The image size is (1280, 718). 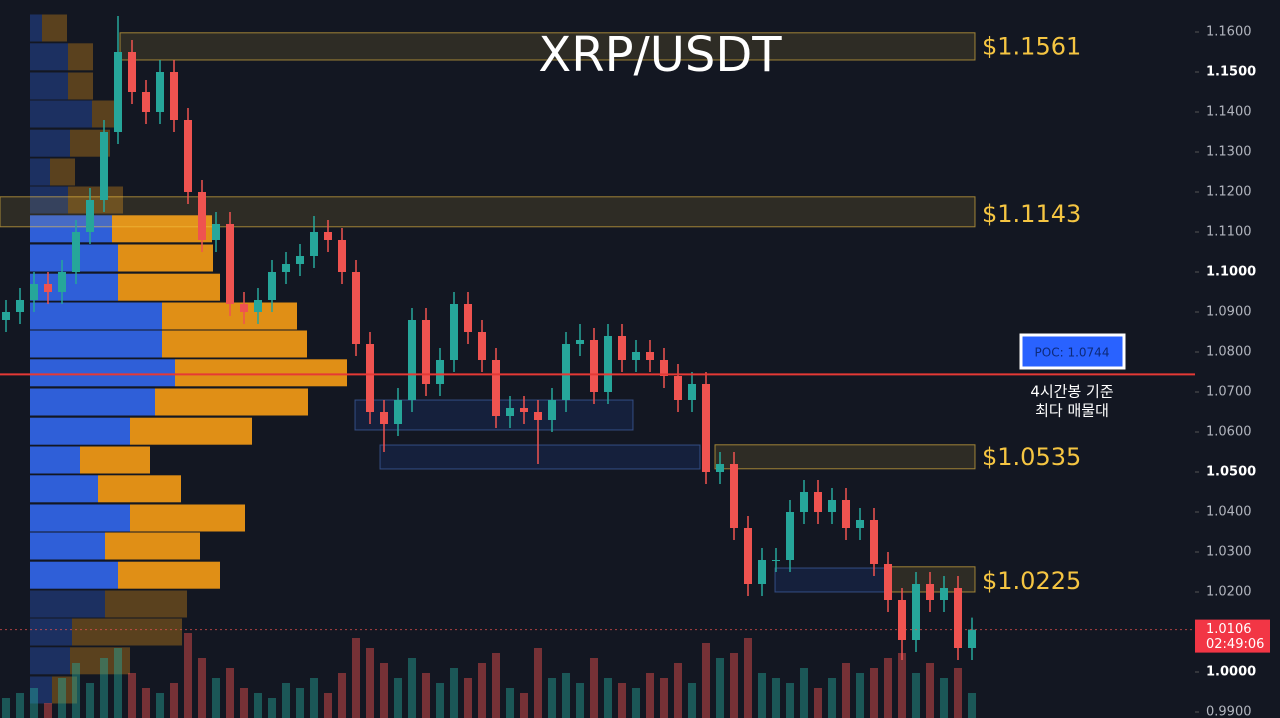 I want to click on price-tag, so click(x=1232, y=636).